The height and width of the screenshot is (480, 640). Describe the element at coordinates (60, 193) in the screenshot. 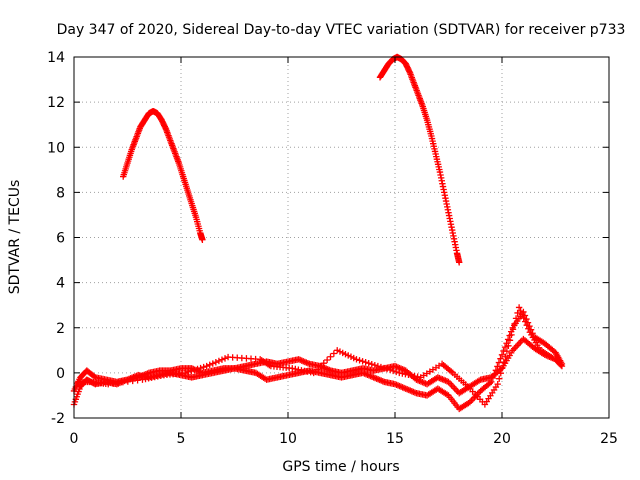

I see `y-tick-label: 8` at that location.